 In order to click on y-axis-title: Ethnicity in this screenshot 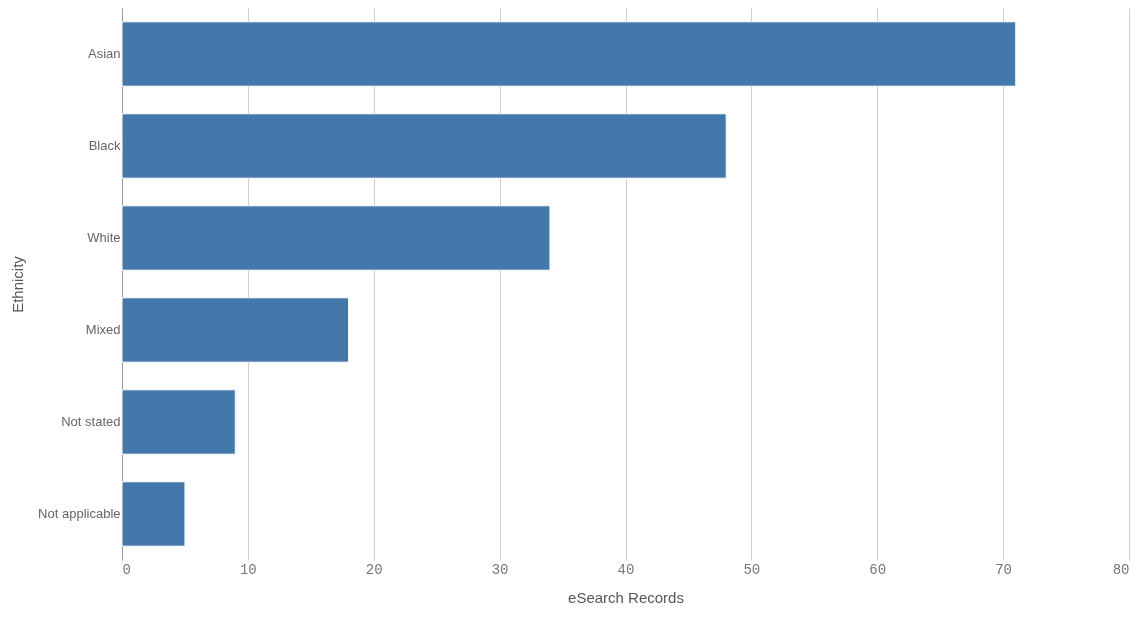, I will do `click(18, 284)`.